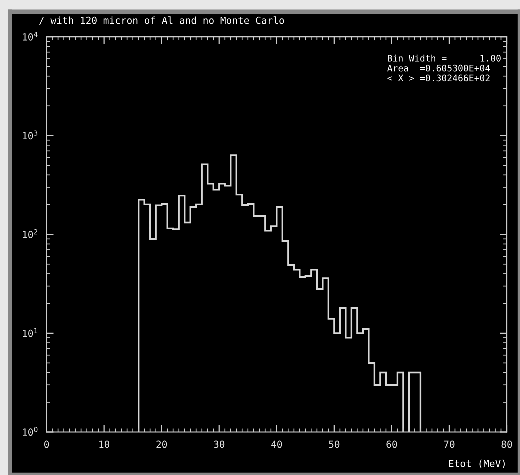  I want to click on y-tick-label: 10$^{1}$, so click(30, 333).